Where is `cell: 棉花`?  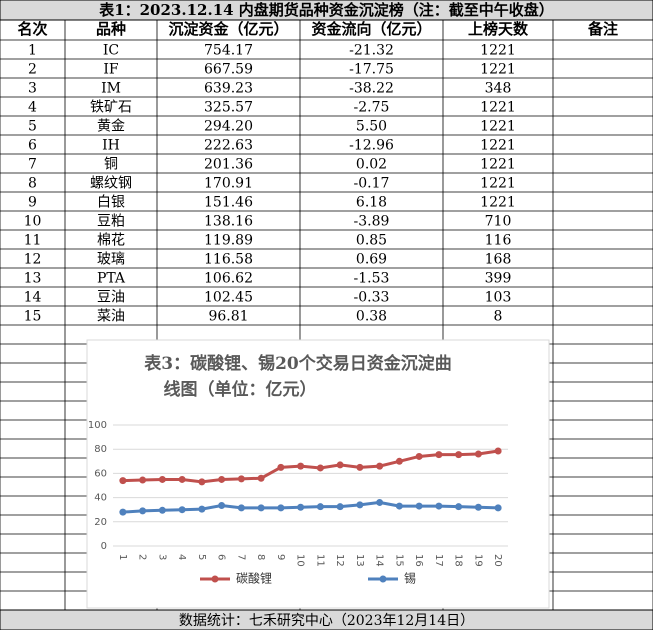
cell: 棉花 is located at coordinates (111, 240).